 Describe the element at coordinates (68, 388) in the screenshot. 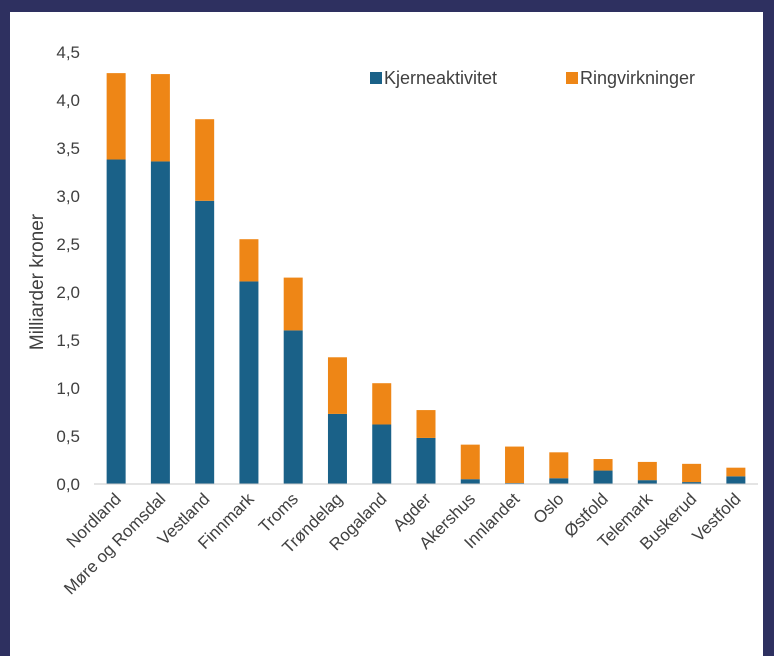

I see `y-tick-label: 1,0` at that location.